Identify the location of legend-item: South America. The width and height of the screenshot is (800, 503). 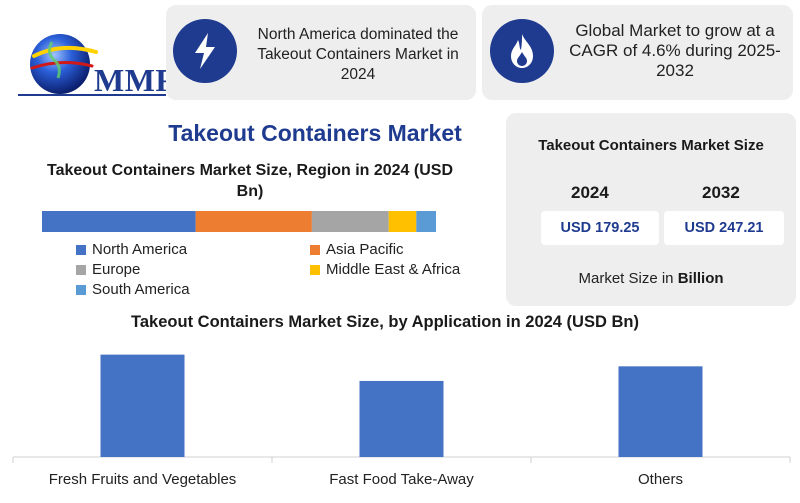
(133, 289).